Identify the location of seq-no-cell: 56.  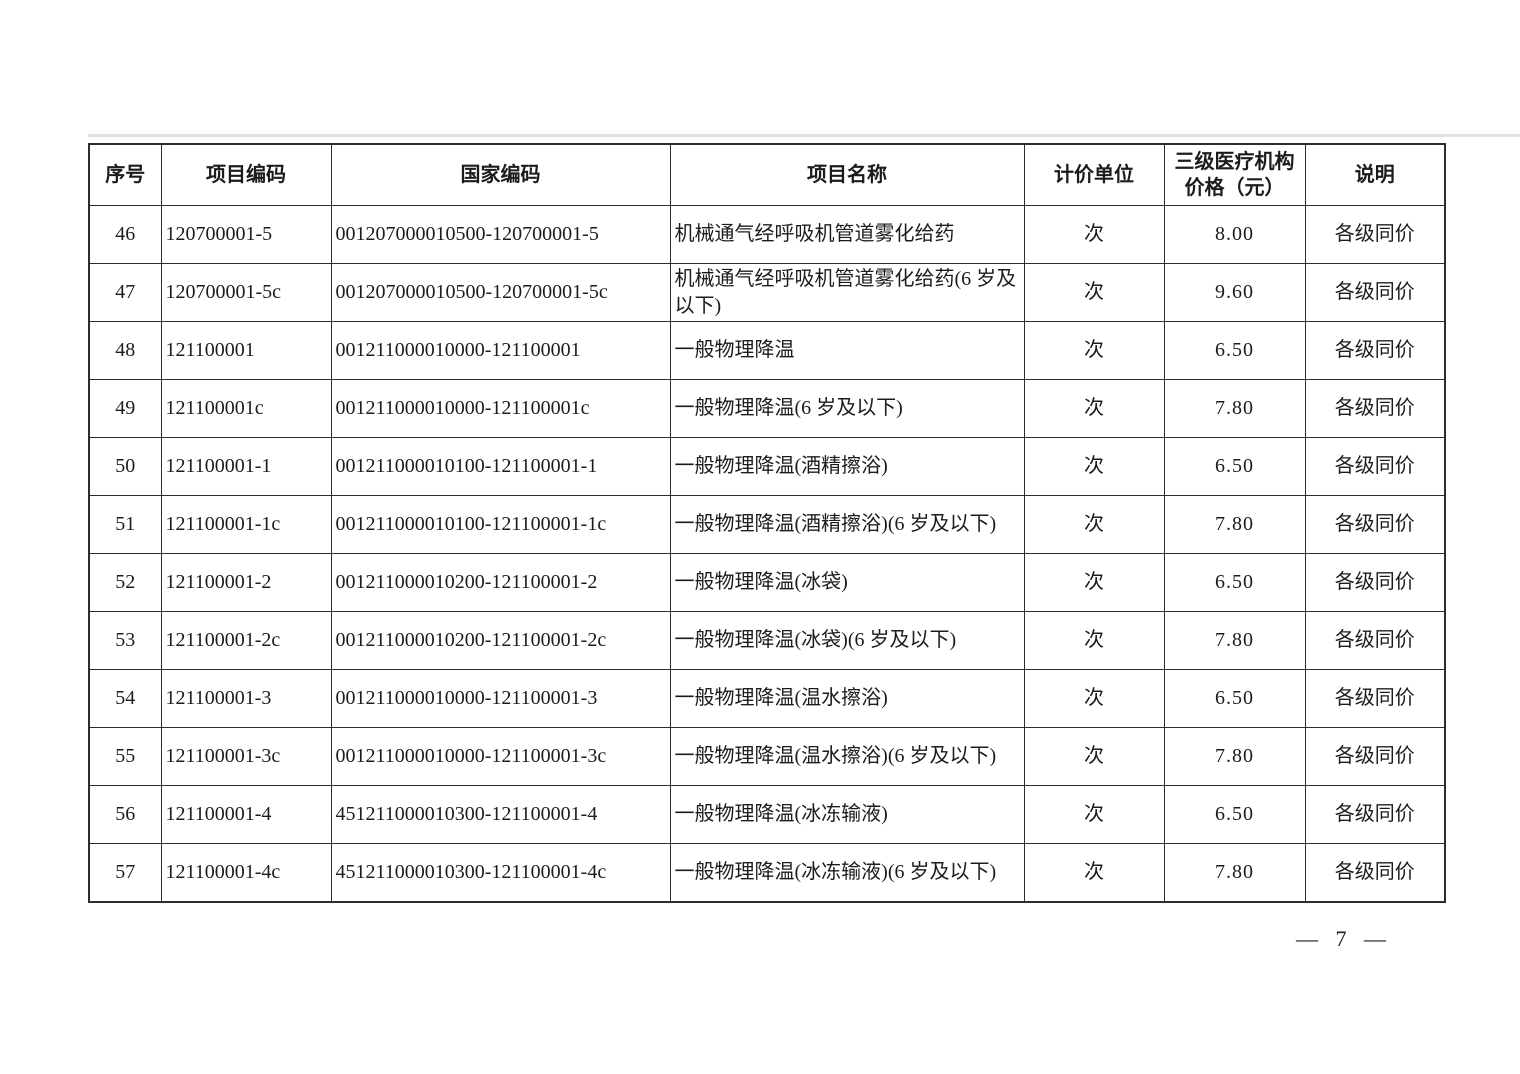
(125, 814).